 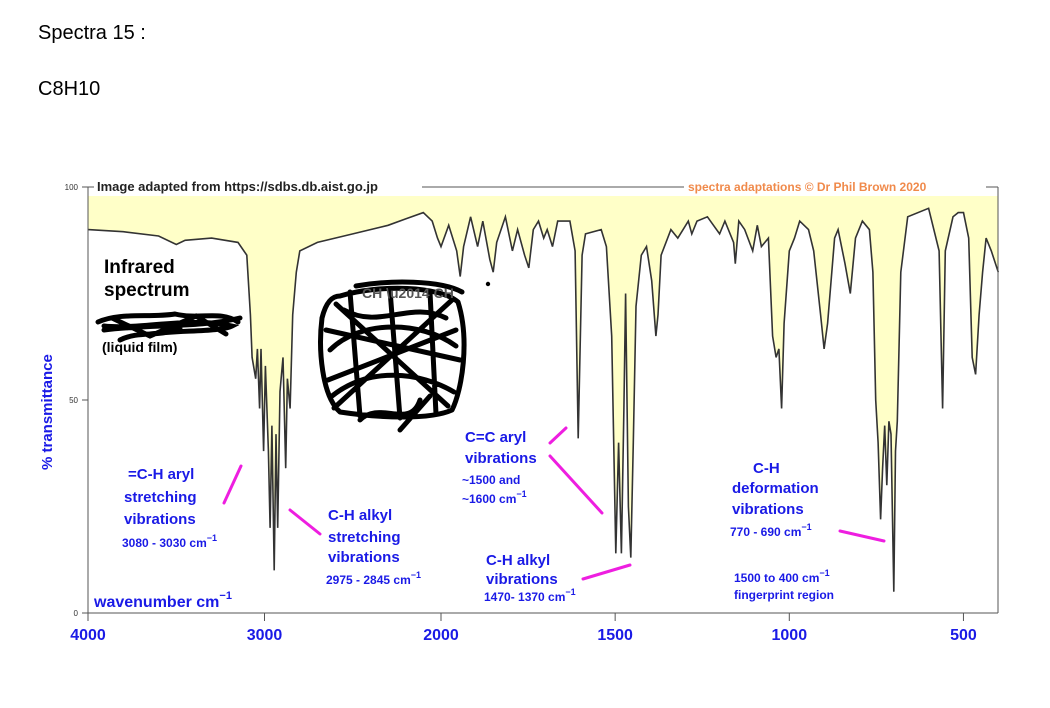 I want to click on chart-title-line-1: Infrared, so click(x=139, y=267).